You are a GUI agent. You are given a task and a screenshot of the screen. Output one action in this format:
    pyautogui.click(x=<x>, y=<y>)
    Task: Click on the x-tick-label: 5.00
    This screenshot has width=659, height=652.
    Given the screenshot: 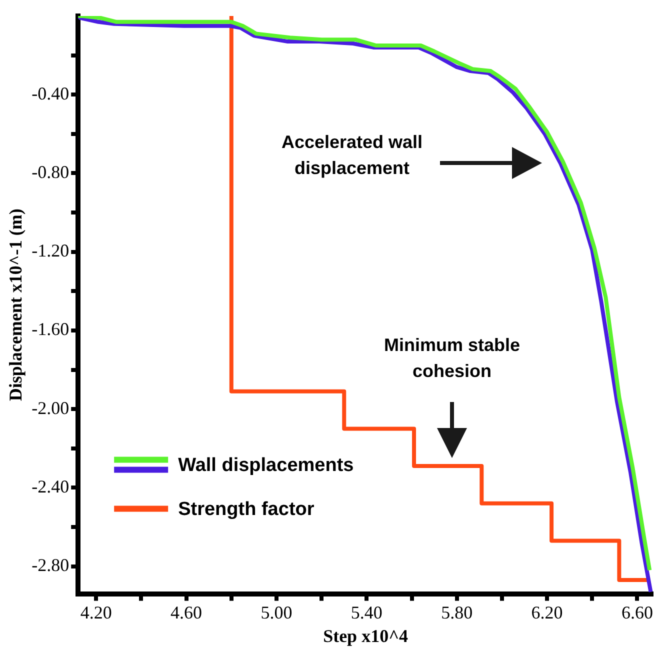 What is the action you would take?
    pyautogui.click(x=276, y=612)
    